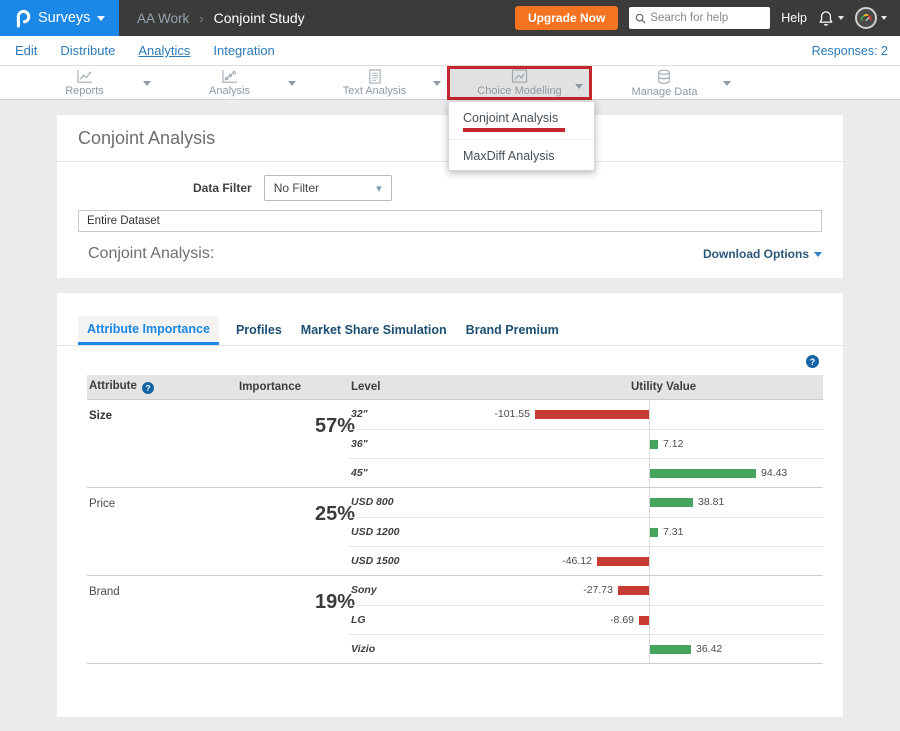  What do you see at coordinates (26, 50) in the screenshot?
I see `nav-item-edit: Edit` at bounding box center [26, 50].